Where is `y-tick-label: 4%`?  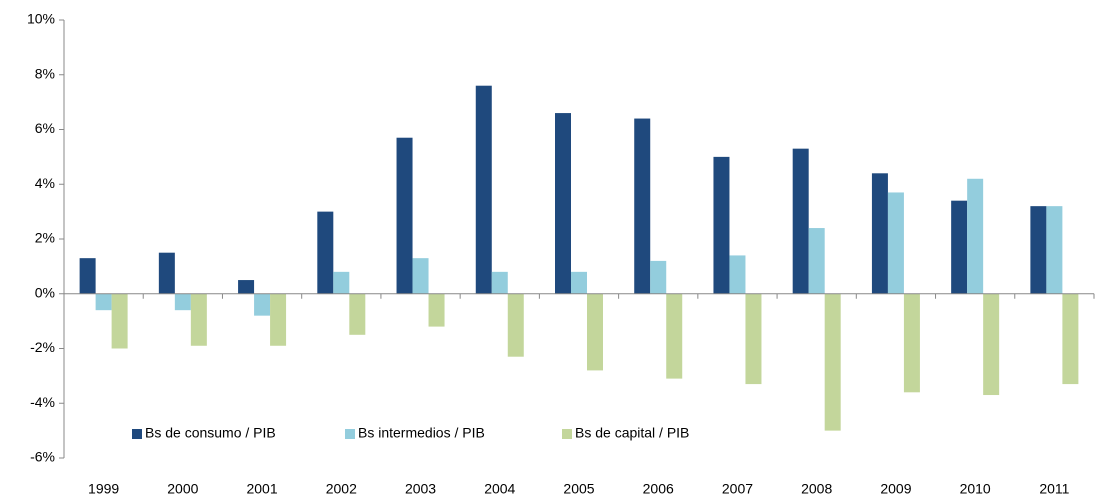 y-tick-label: 4% is located at coordinates (45, 183).